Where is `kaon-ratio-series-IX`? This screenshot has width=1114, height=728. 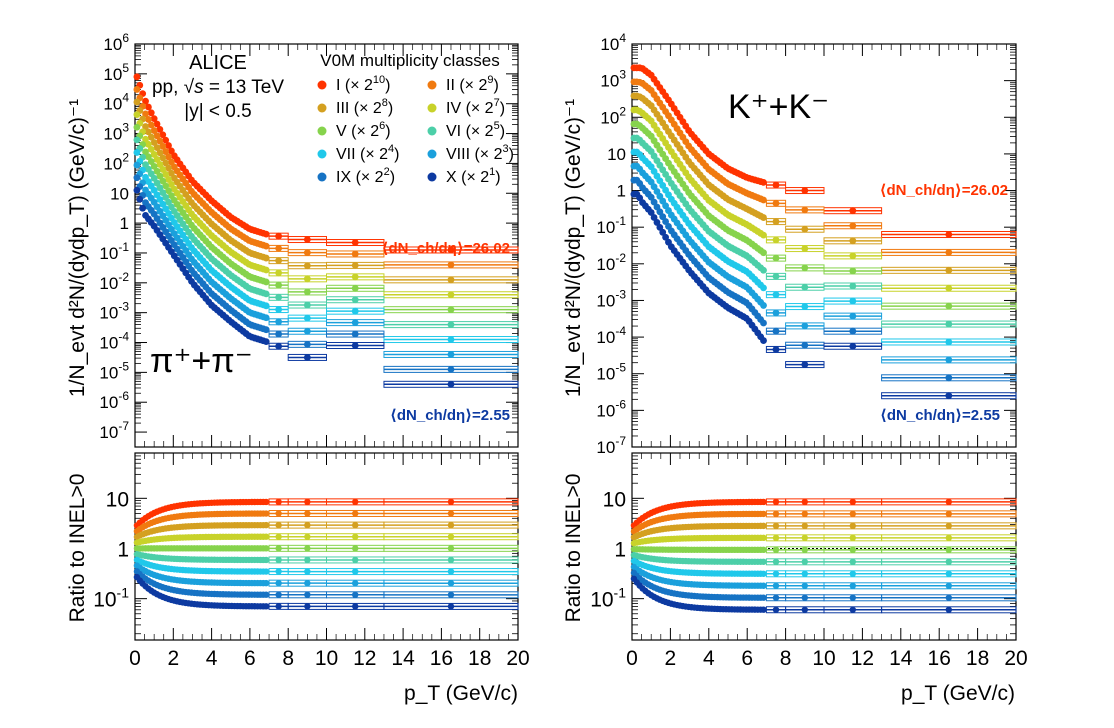
kaon-ratio-series-IX is located at coordinates (823, 585).